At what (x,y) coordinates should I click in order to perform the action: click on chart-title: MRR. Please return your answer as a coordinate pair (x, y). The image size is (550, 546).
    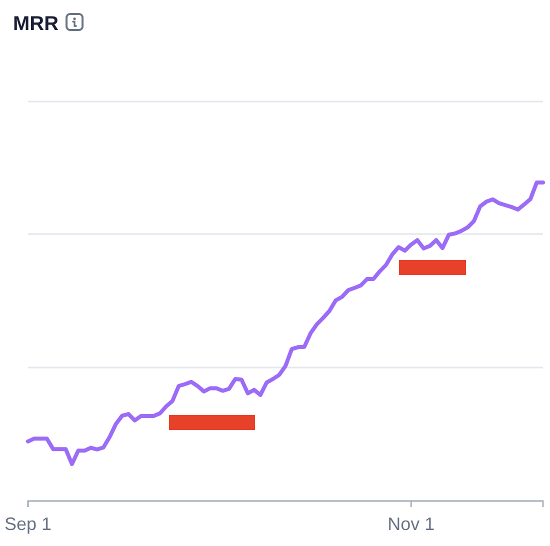
    Looking at the image, I should click on (36, 24).